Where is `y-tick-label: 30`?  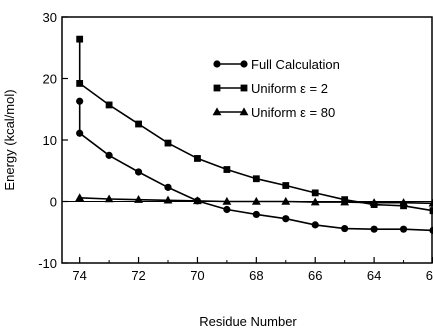
y-tick-label: 30 is located at coordinates (50, 17).